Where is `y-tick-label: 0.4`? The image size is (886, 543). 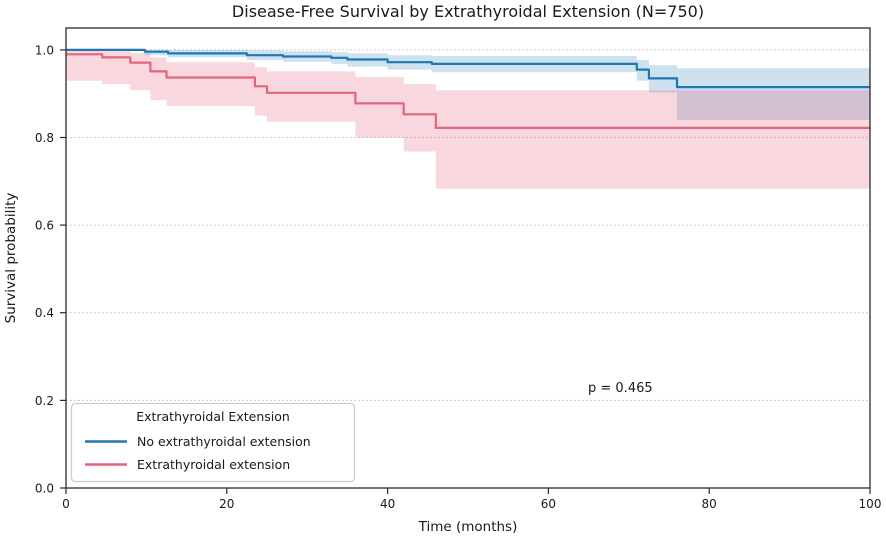 y-tick-label: 0.4 is located at coordinates (44, 313).